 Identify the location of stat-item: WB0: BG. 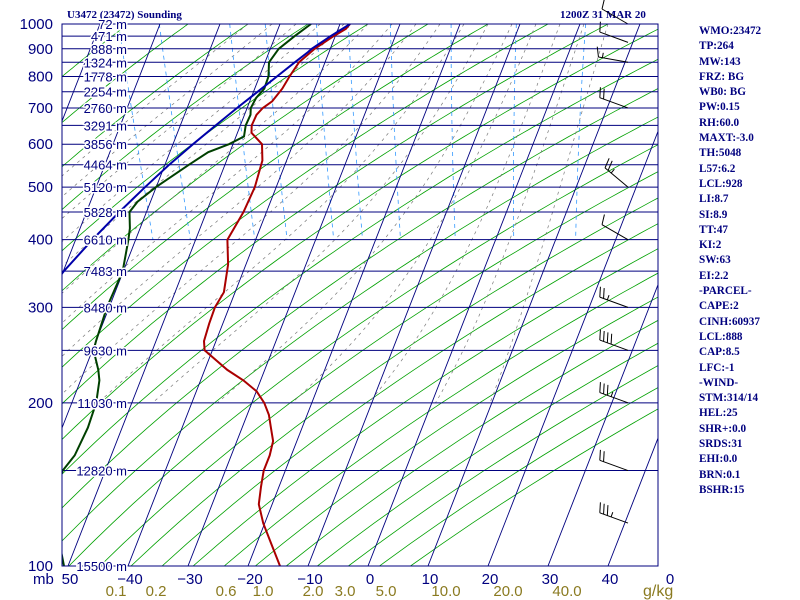
(722, 92).